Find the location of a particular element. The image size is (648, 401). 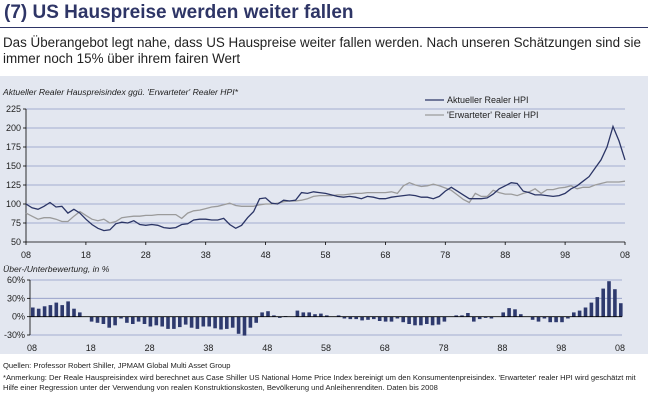

legend-label-expected: 'Erwarteter' Realer HPI is located at coordinates (492, 115).